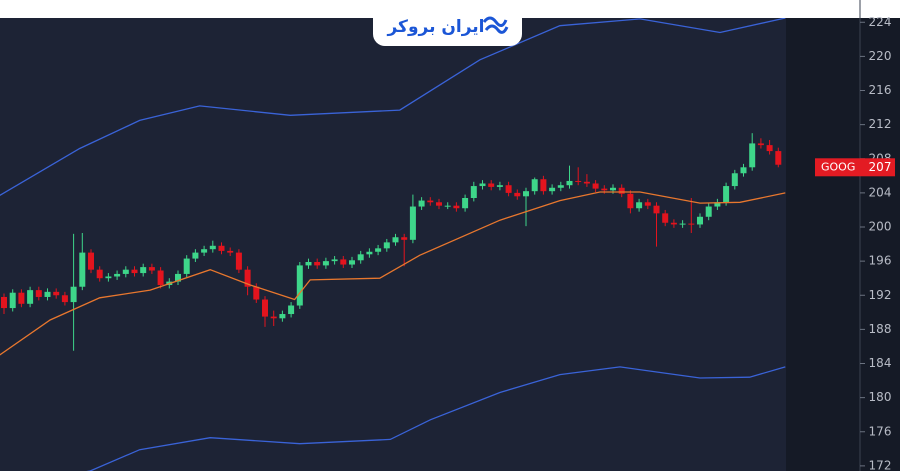 This screenshot has width=900, height=471. Describe the element at coordinates (880, 397) in the screenshot. I see `y-tick-label: 180` at that location.